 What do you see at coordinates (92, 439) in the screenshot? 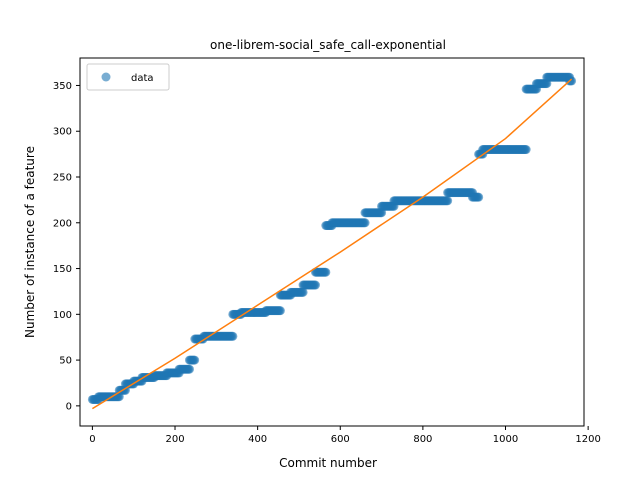
I see `x-tick-label: 0` at bounding box center [92, 439].